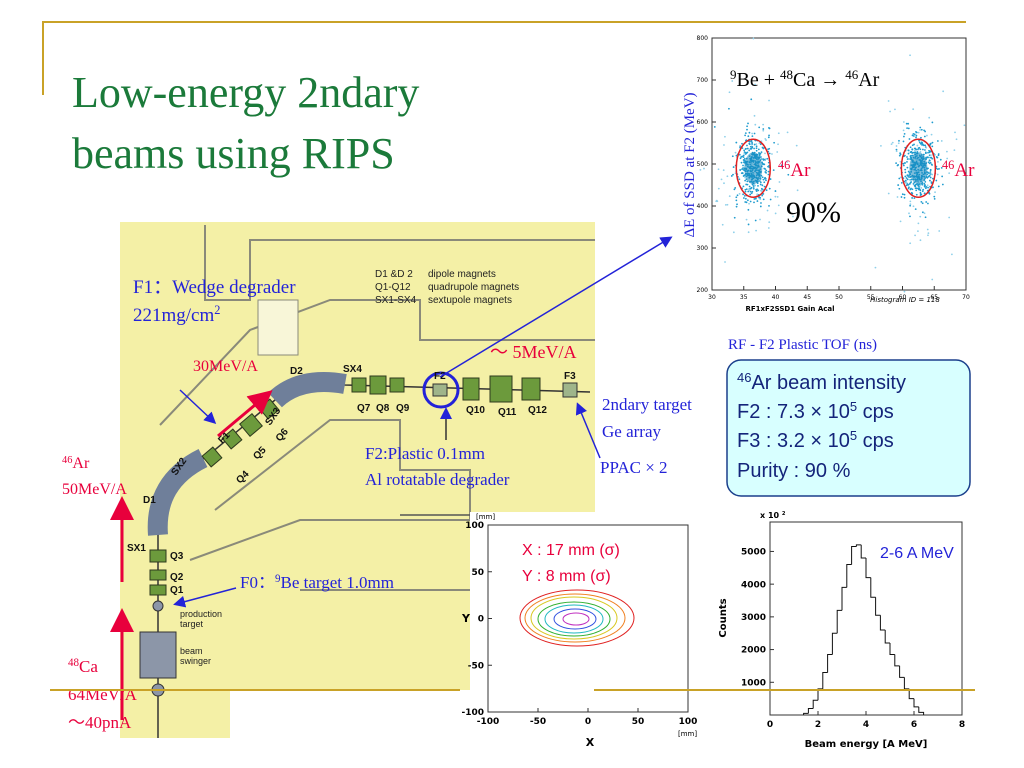 Image resolution: width=1024 pixels, height=768 pixels. I want to click on annotation: Y : 8 mm (σ), so click(566, 576).